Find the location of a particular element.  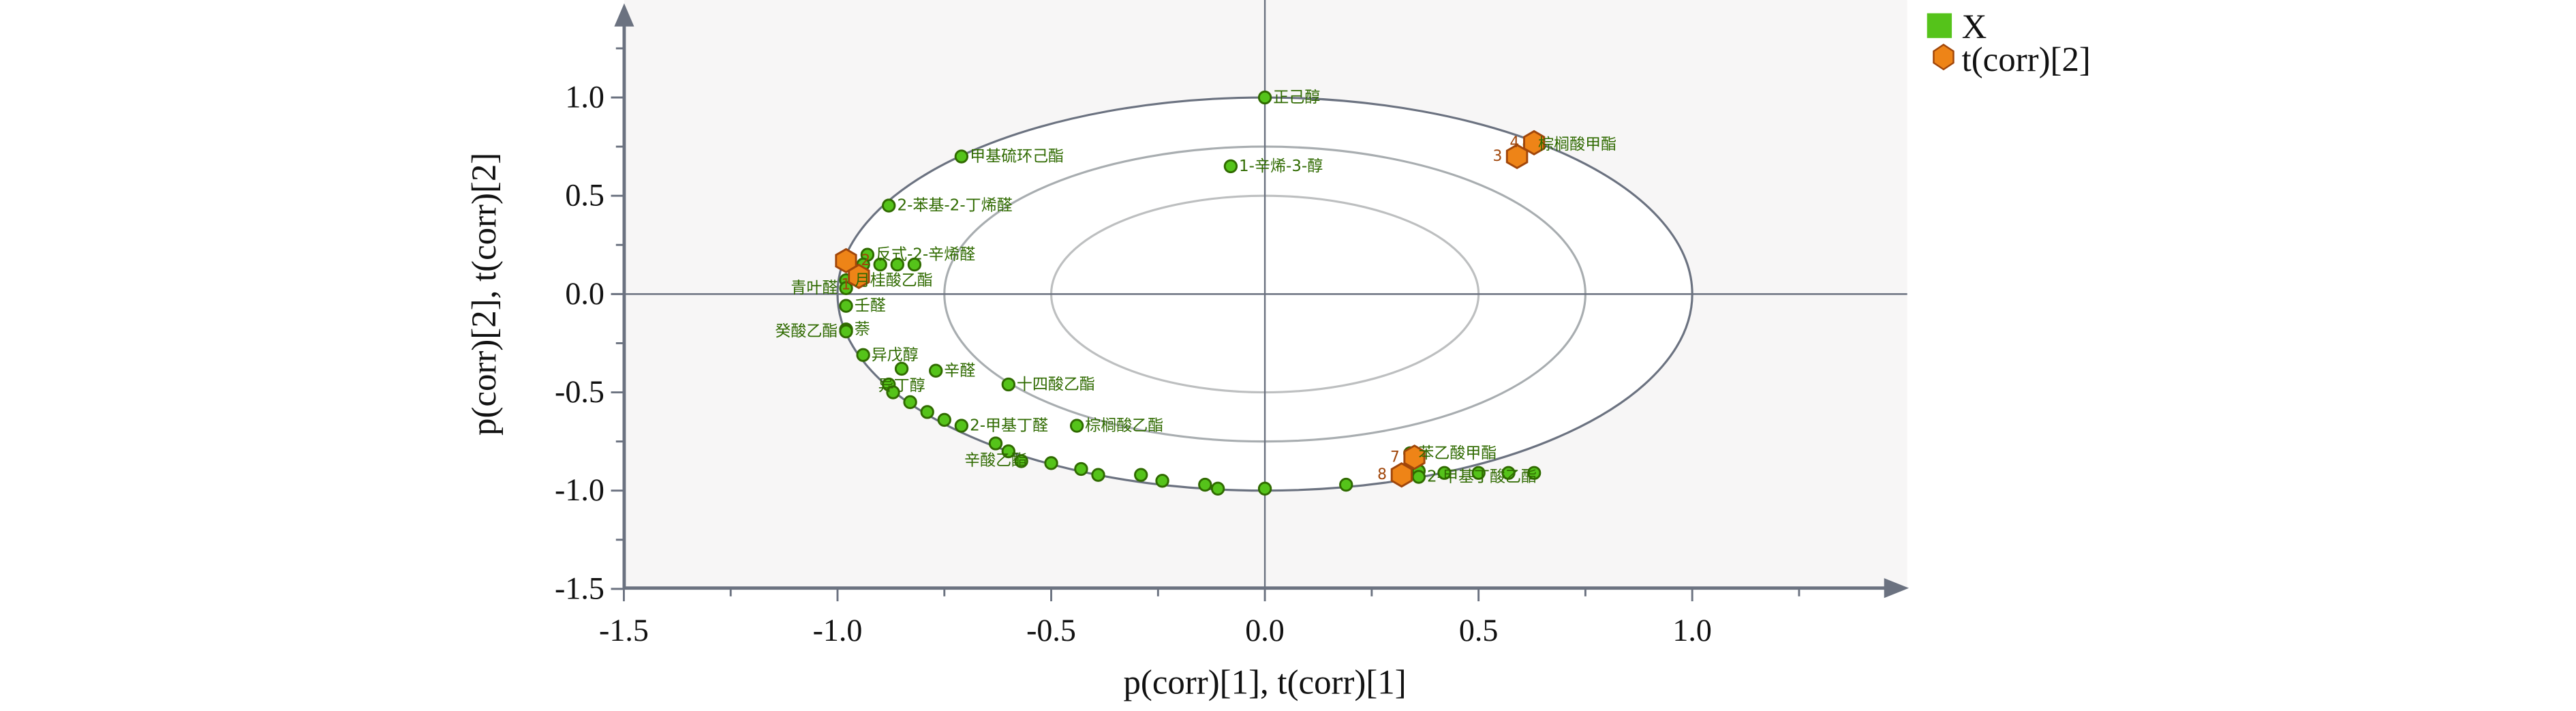

x-variable-label: 萘 is located at coordinates (862, 329).